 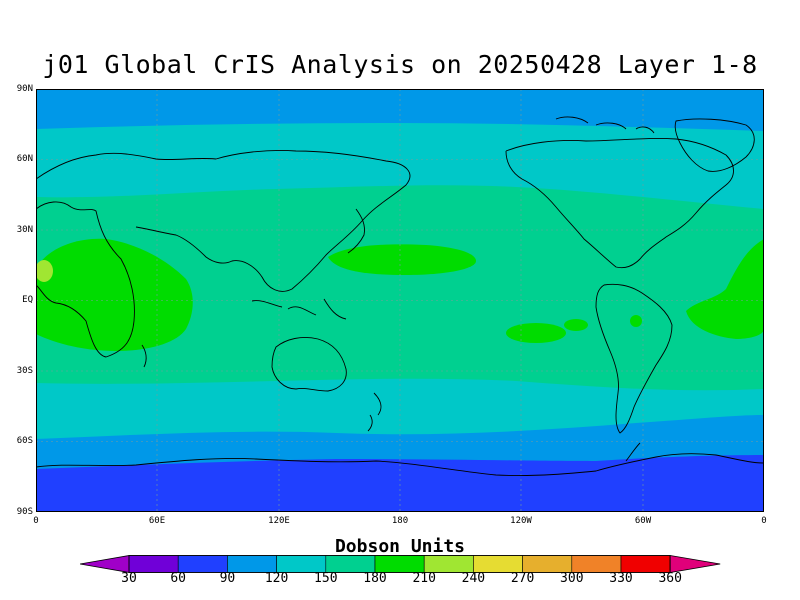 I want to click on lon-label-0: 0, so click(x=36, y=521).